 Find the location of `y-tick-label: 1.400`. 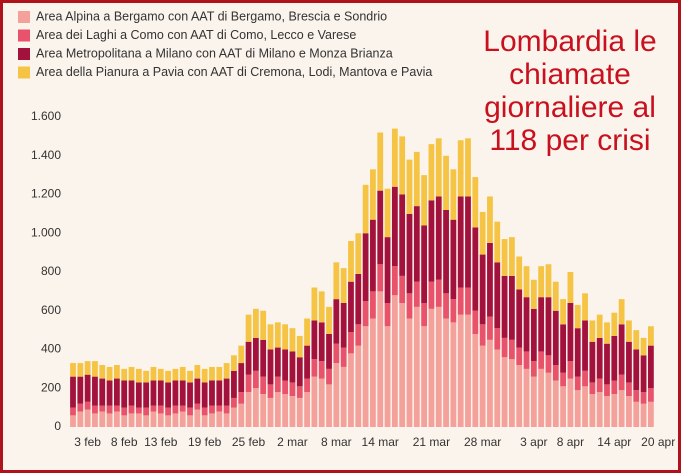

y-tick-label: 1.400 is located at coordinates (46, 155).